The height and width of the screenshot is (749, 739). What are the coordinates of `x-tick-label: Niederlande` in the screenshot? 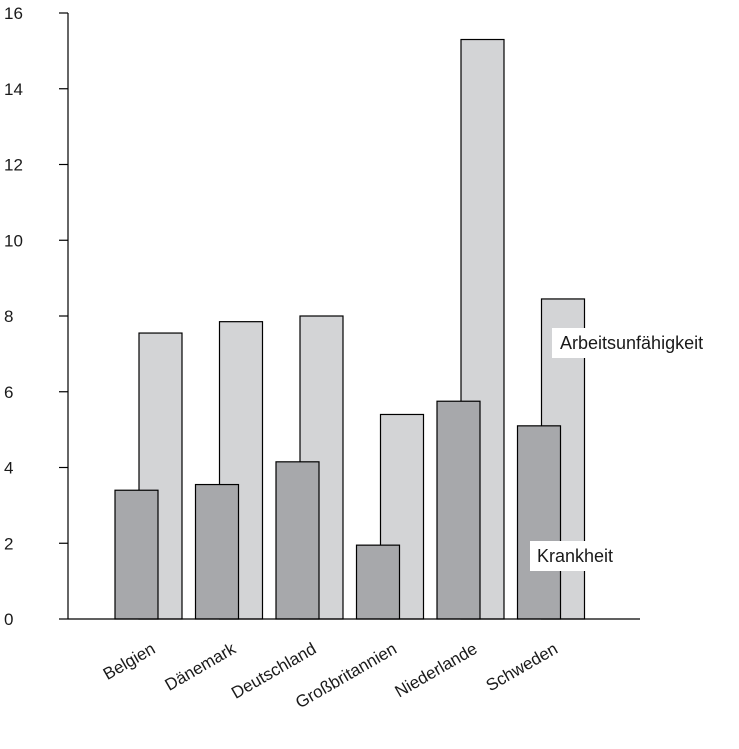 It's located at (436, 670).